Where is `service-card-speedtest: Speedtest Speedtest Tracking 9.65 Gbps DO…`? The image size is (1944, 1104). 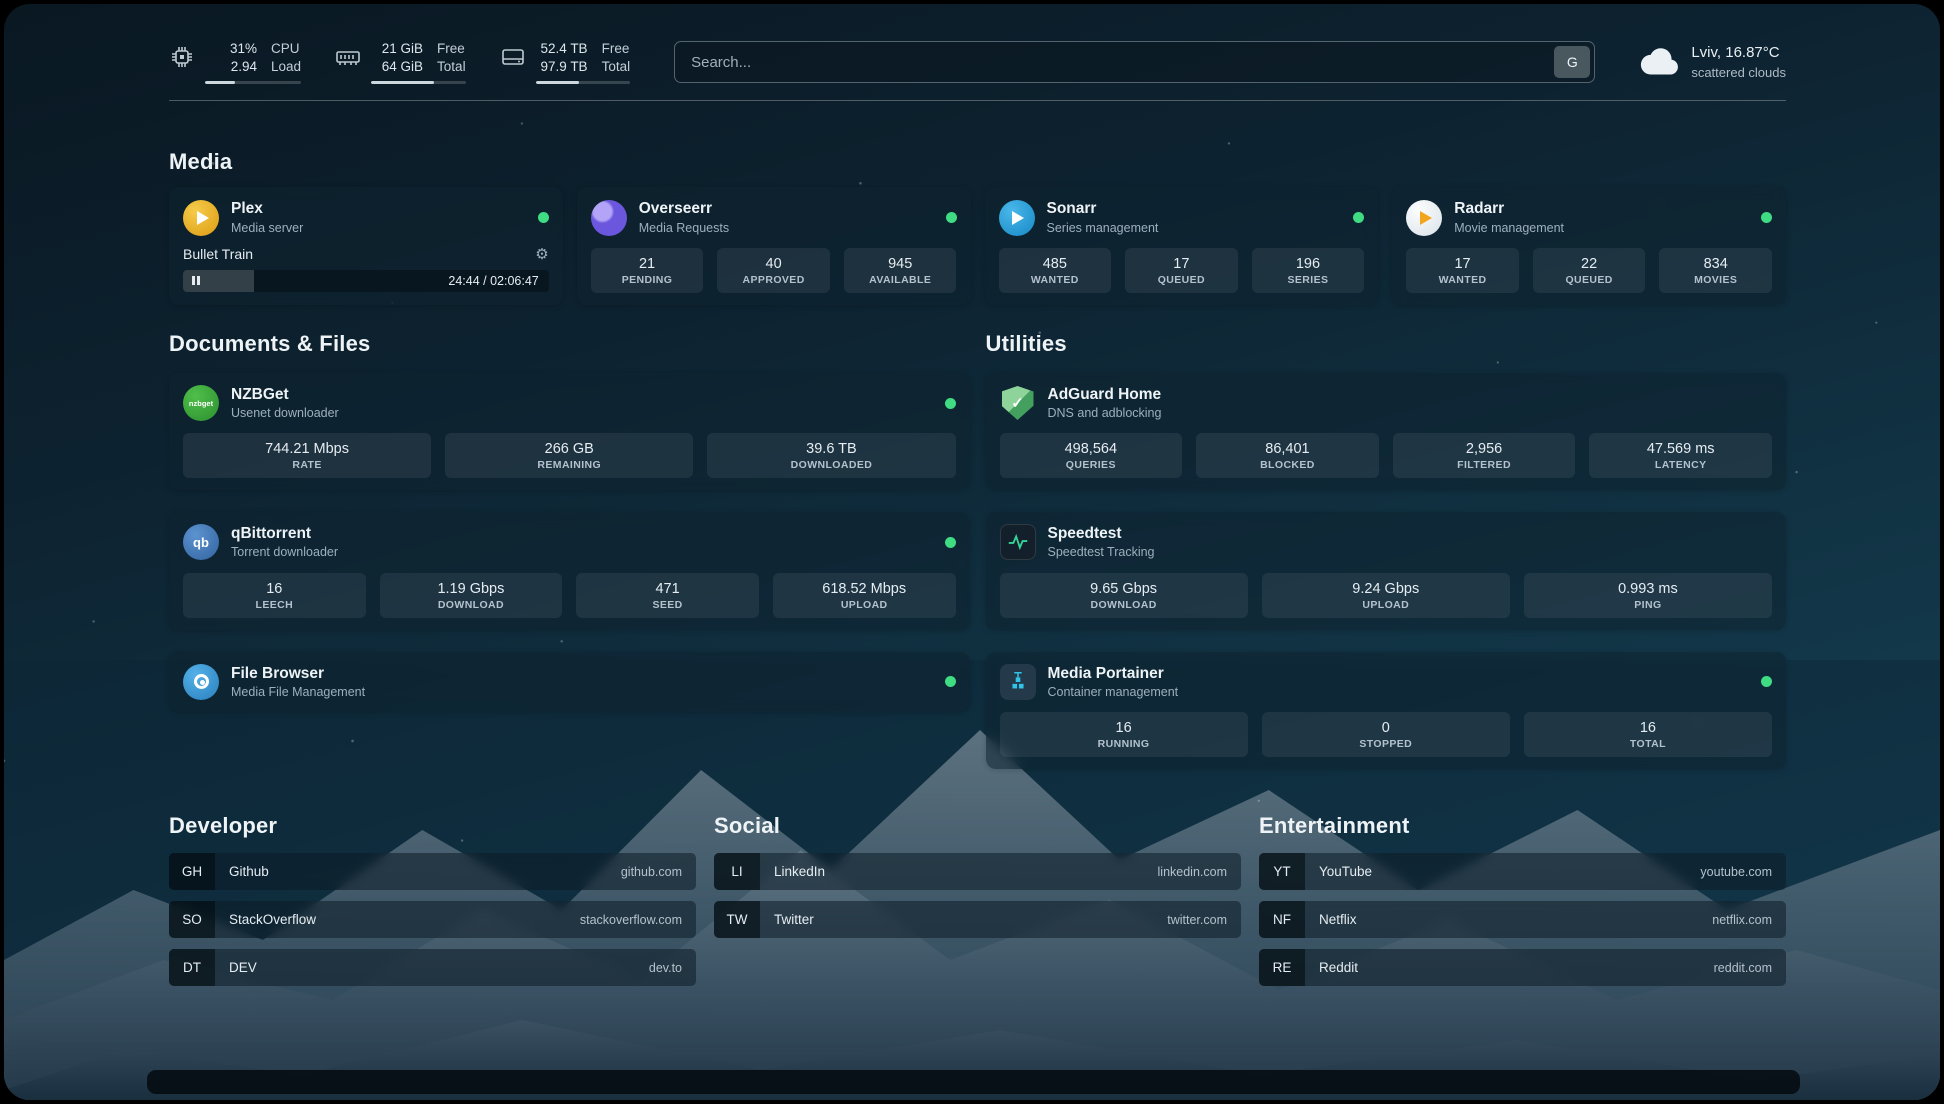 service-card-speedtest: Speedtest Speedtest Tracking 9.65 Gbps DO… is located at coordinates (1385, 571).